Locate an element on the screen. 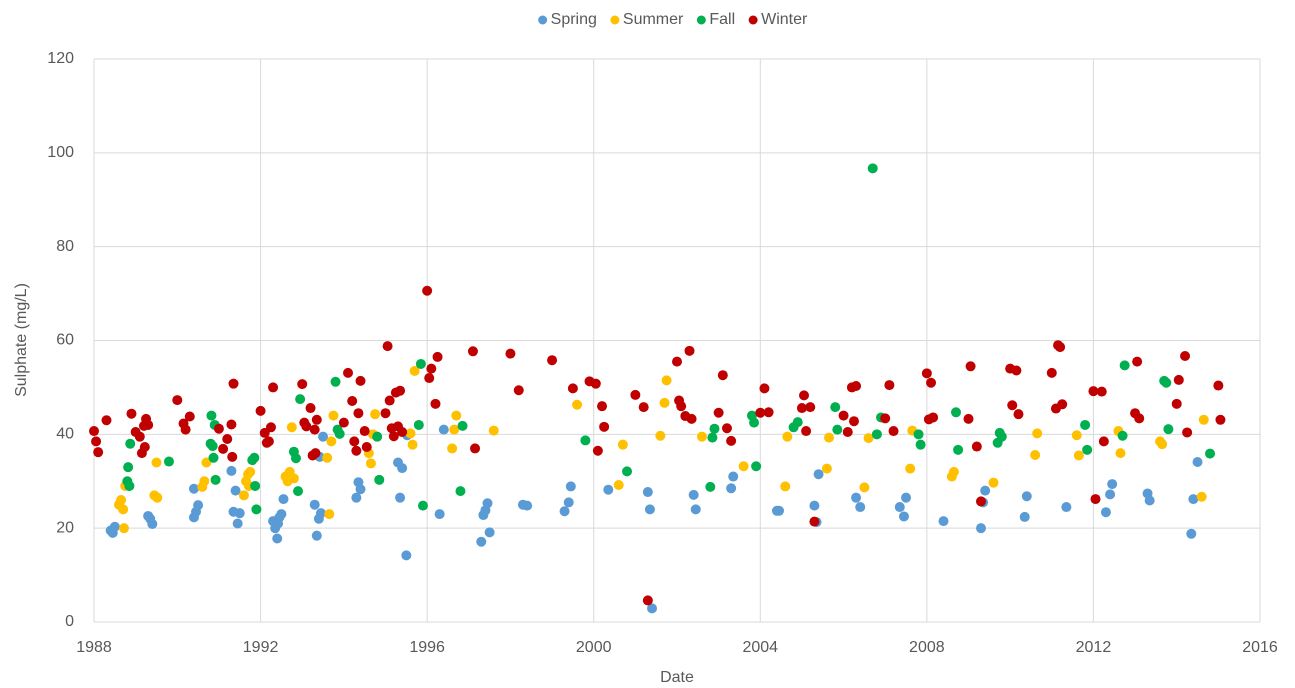  y-tick-label: 0 is located at coordinates (69, 621).